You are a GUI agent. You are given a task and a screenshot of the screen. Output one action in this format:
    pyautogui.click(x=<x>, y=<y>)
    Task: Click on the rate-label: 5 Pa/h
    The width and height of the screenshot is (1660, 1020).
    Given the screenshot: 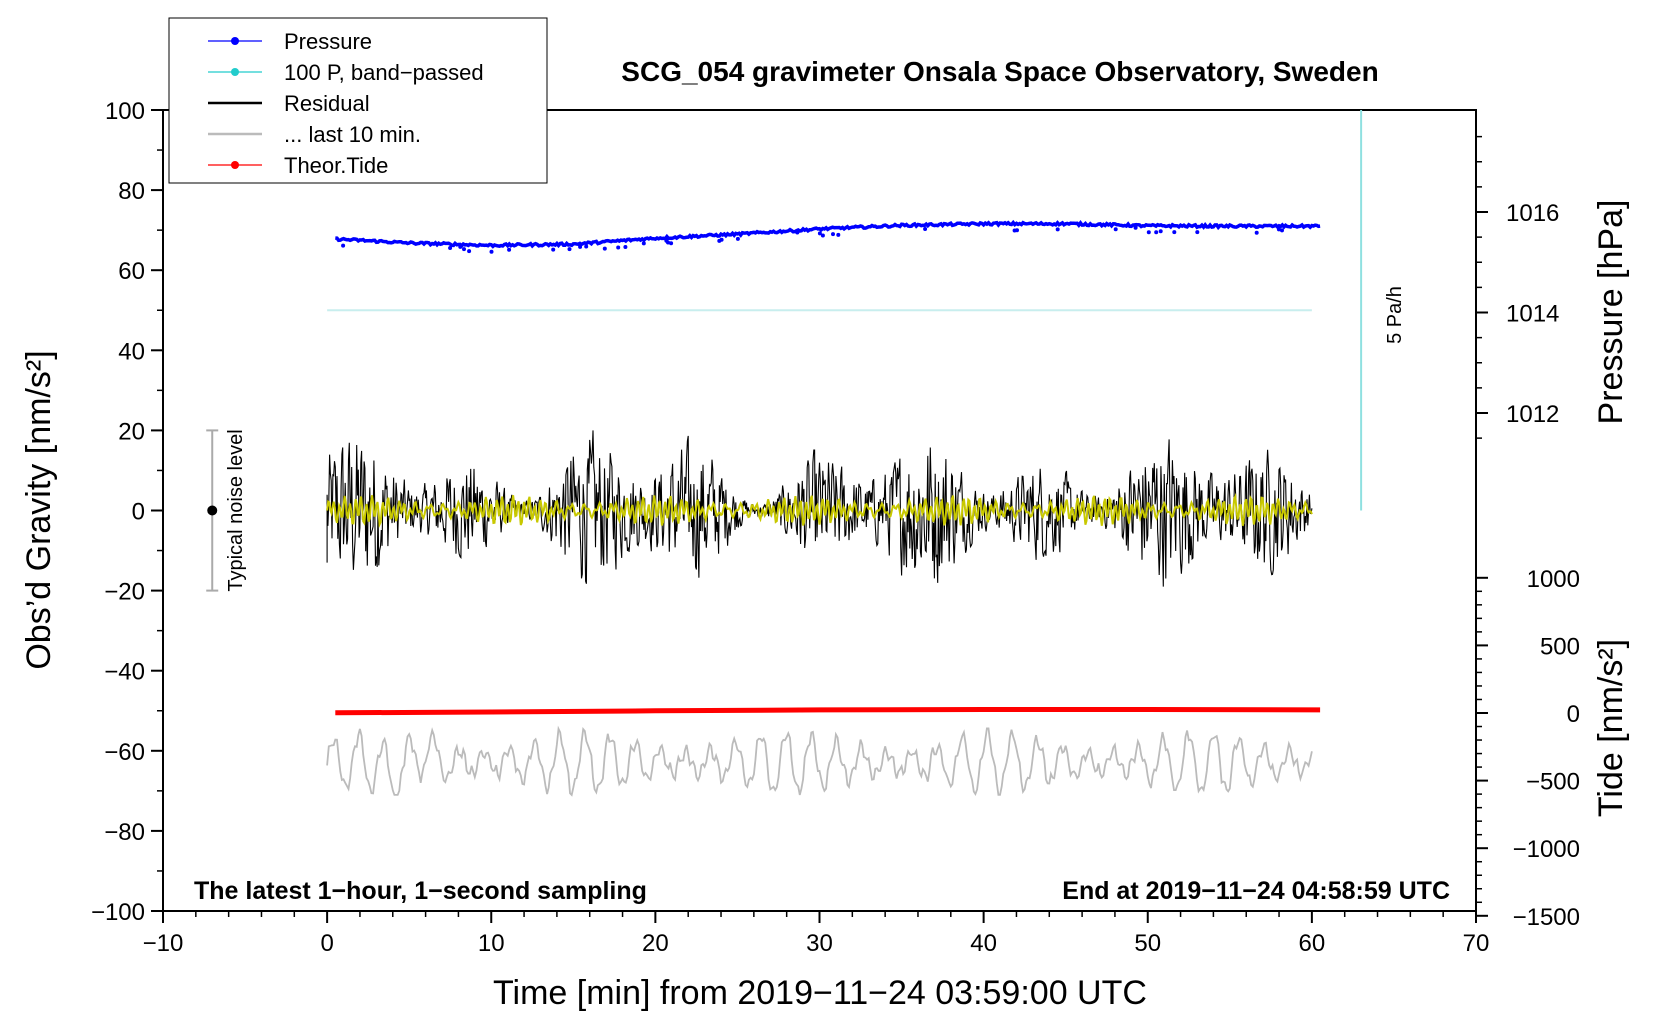 What is the action you would take?
    pyautogui.click(x=1395, y=315)
    